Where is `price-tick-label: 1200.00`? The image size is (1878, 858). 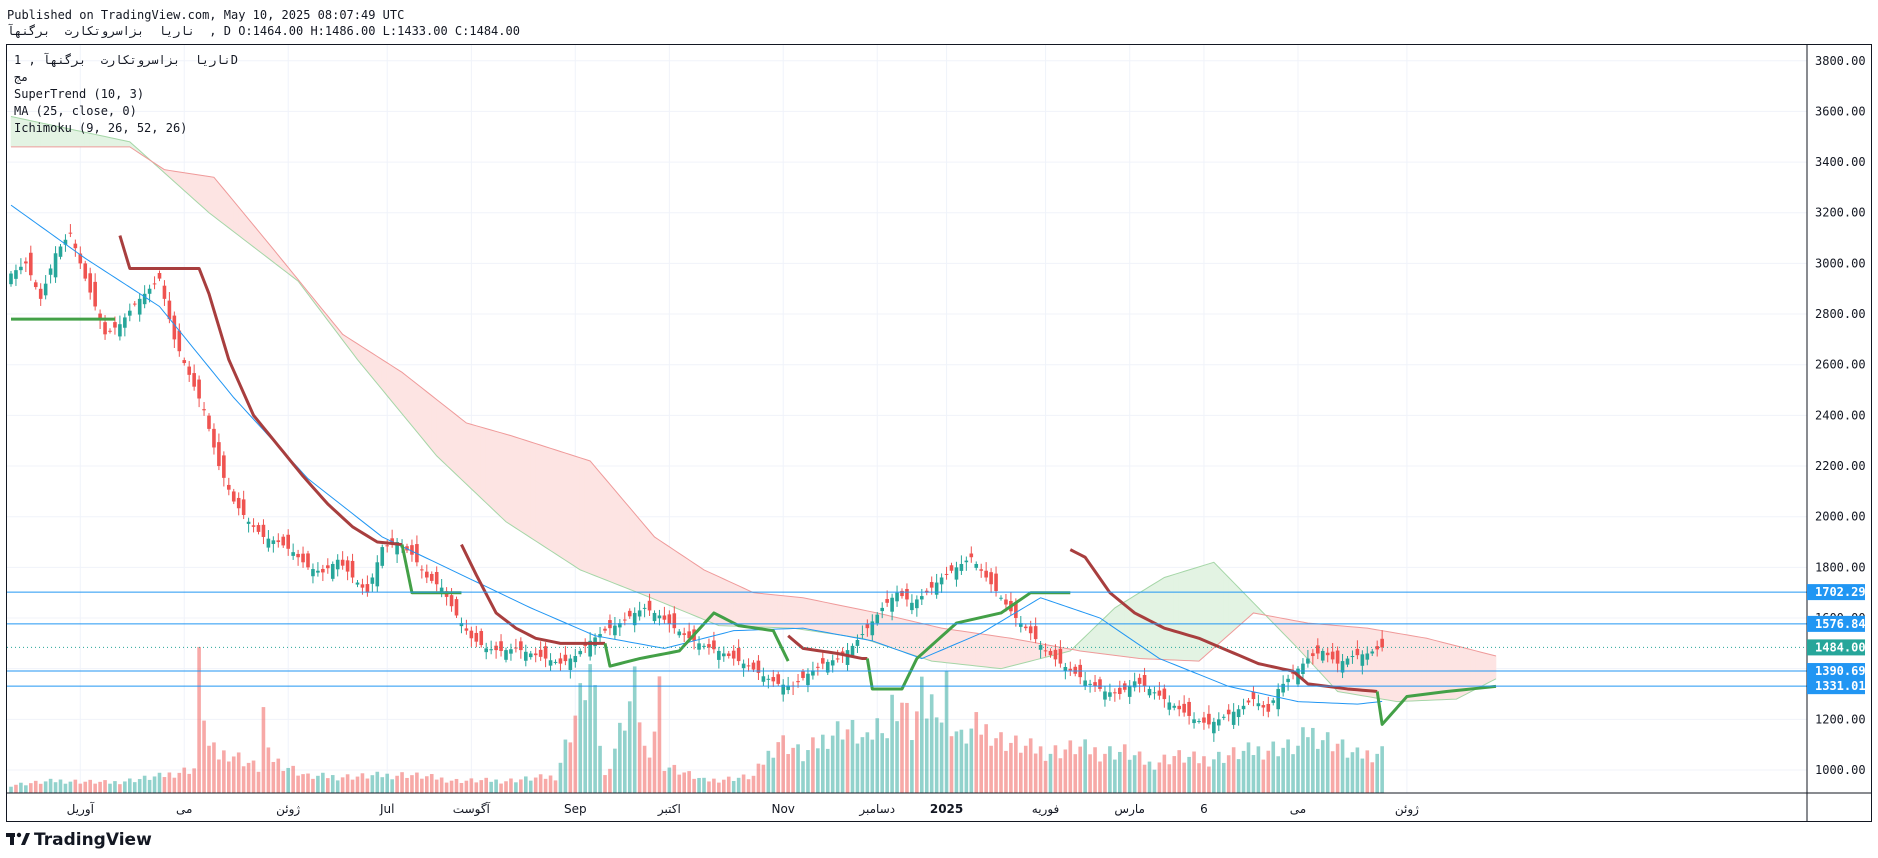
price-tick-label: 1200.00 is located at coordinates (1840, 719).